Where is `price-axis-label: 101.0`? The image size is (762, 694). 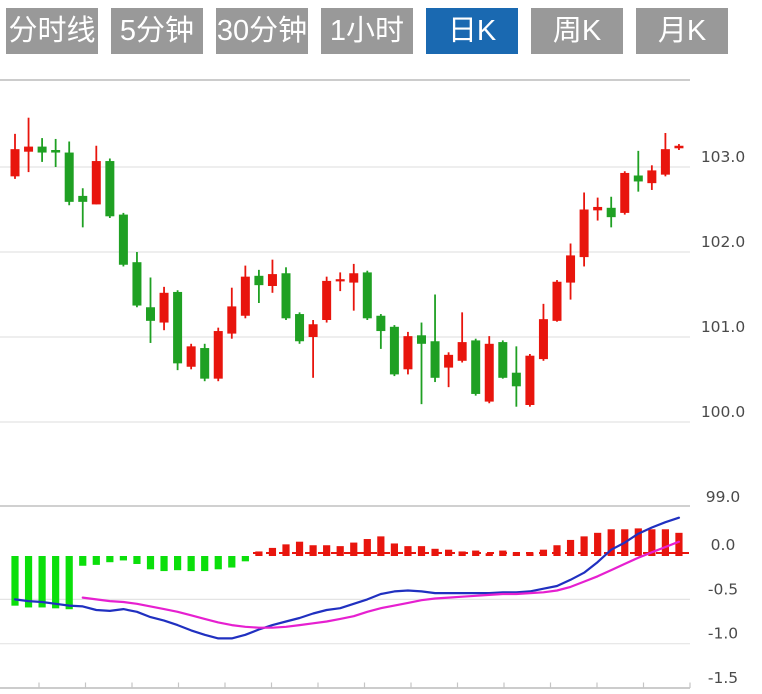 price-axis-label: 101.0 is located at coordinates (723, 327).